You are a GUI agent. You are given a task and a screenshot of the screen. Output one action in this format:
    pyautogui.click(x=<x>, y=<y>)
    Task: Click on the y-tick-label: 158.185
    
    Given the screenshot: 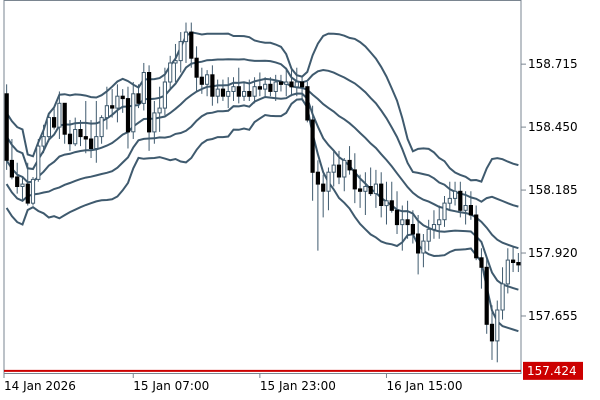 What is the action you would take?
    pyautogui.click(x=553, y=190)
    